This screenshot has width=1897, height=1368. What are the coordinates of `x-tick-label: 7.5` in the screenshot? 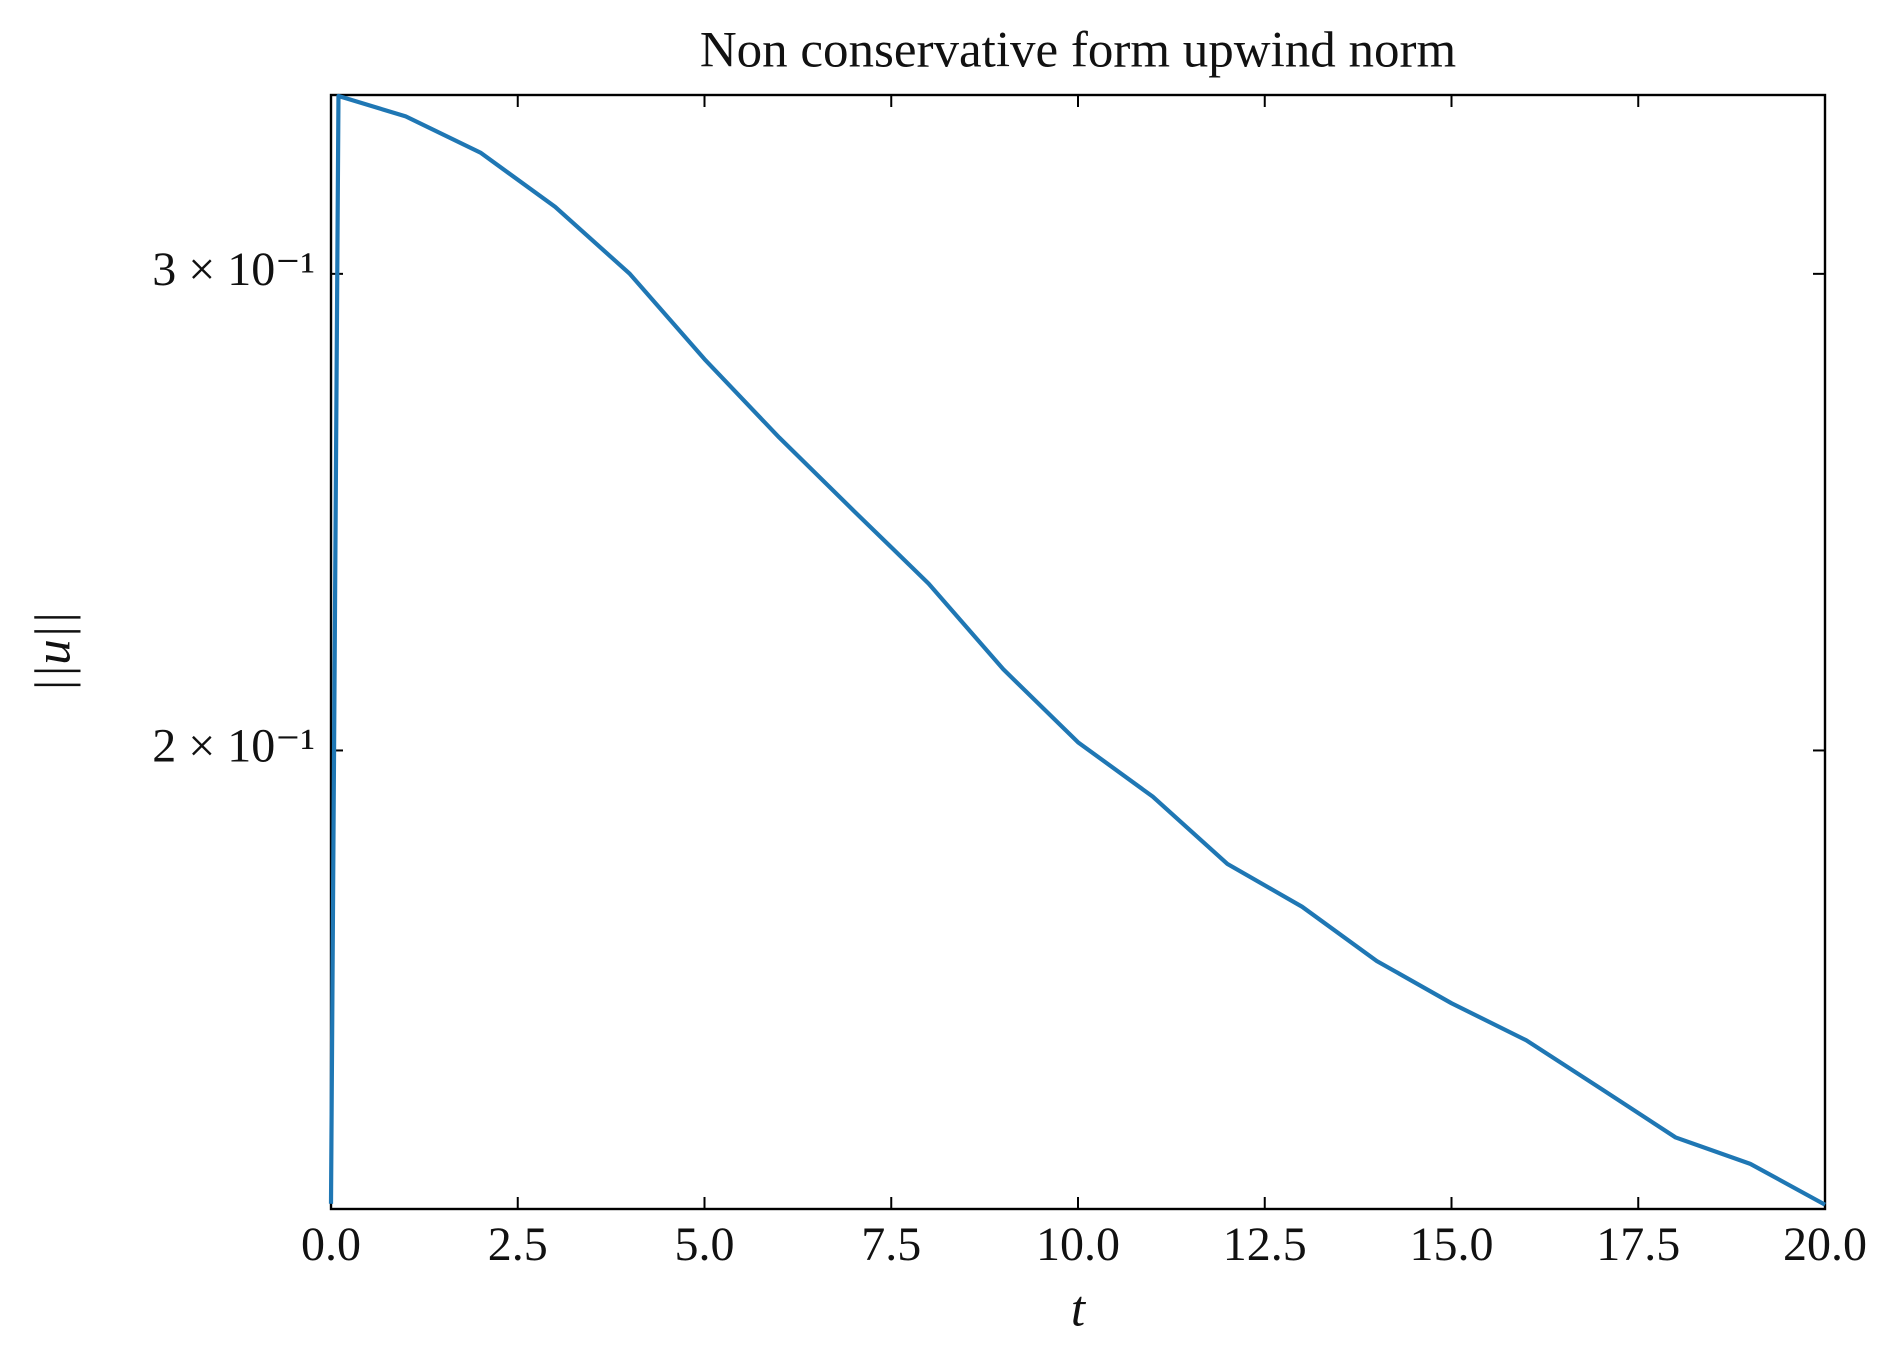 It's located at (891, 1244).